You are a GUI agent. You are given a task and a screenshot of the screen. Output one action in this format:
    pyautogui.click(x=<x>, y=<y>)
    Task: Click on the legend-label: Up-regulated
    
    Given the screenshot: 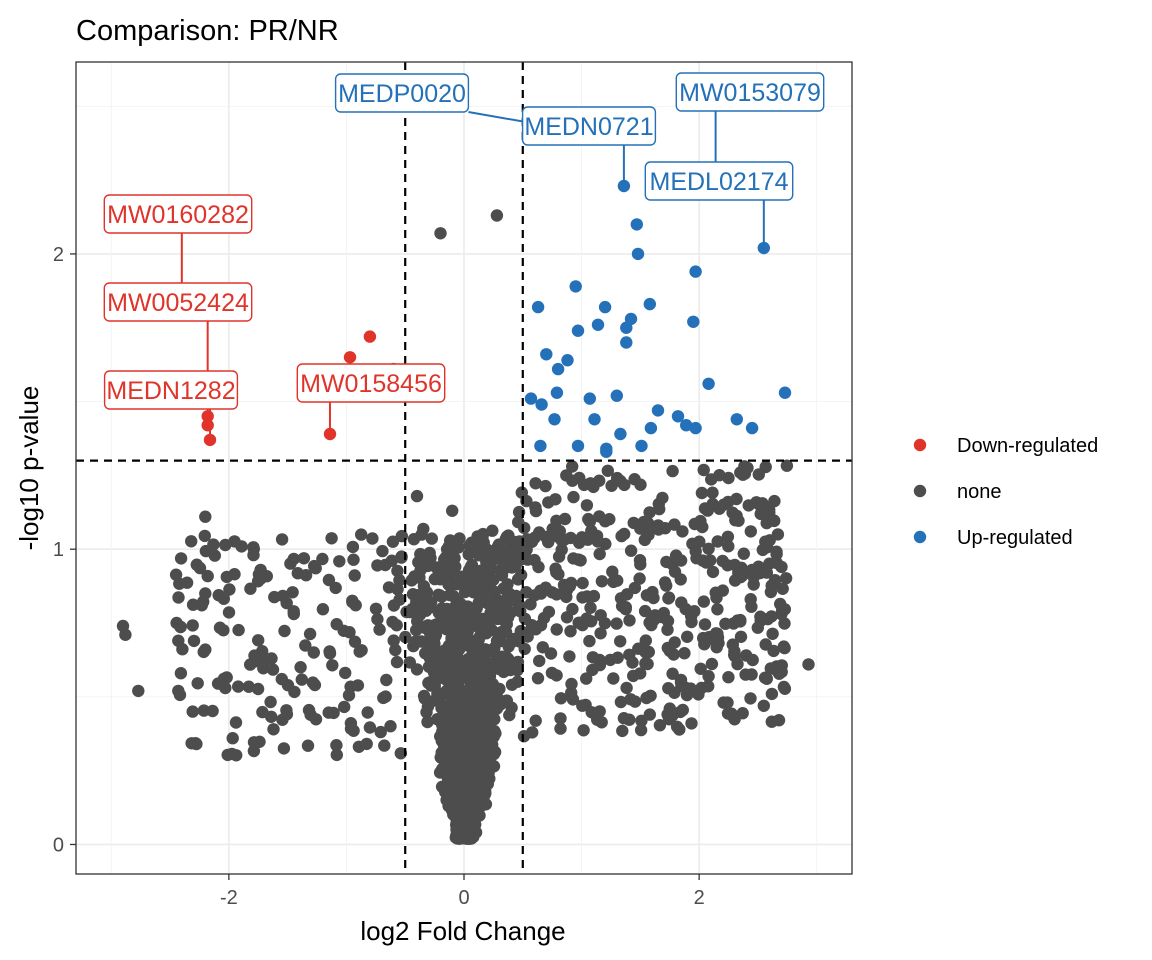 What is the action you would take?
    pyautogui.click(x=1015, y=538)
    